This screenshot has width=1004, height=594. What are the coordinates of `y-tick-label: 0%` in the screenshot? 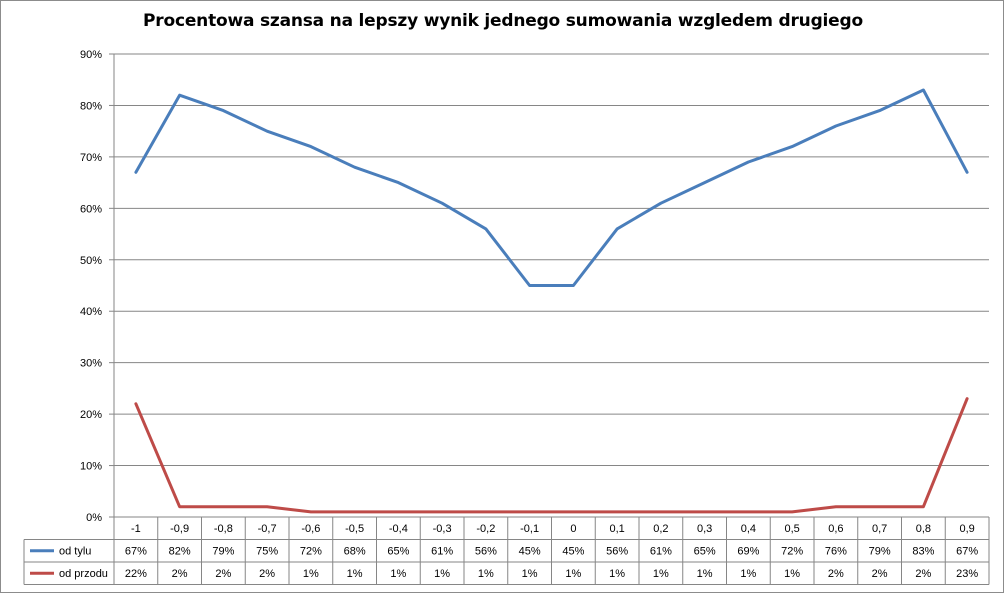 It's located at (94, 518).